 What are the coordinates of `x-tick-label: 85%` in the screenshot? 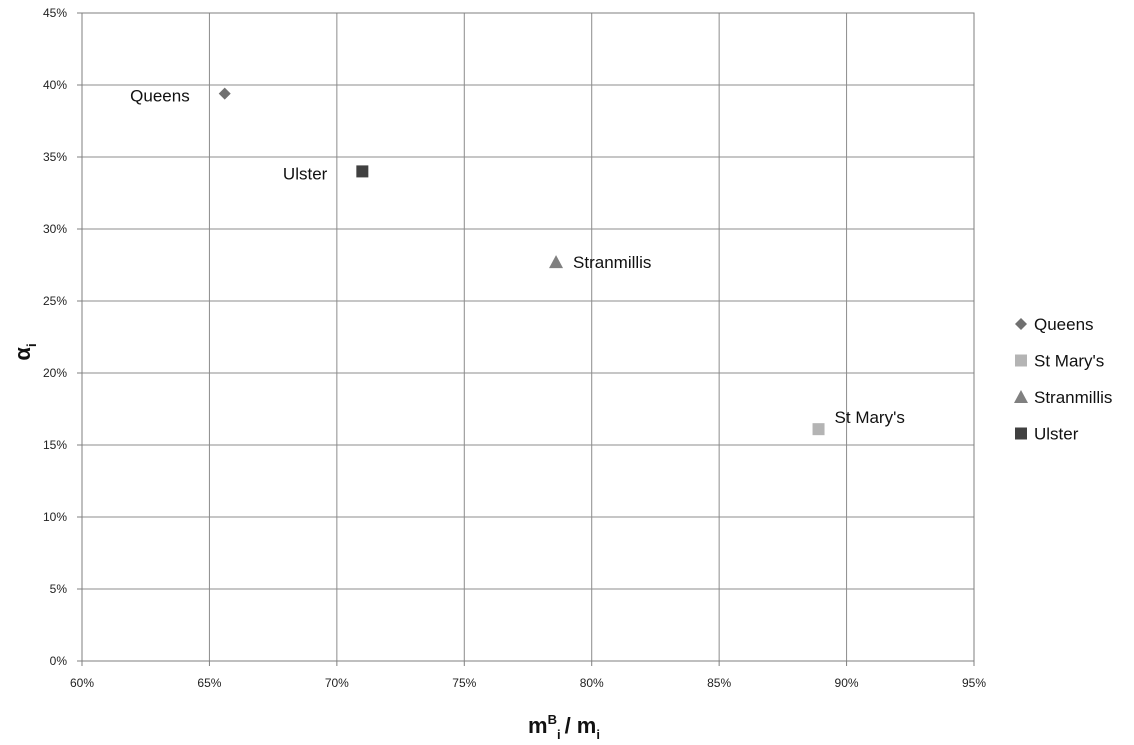 It's located at (719, 683).